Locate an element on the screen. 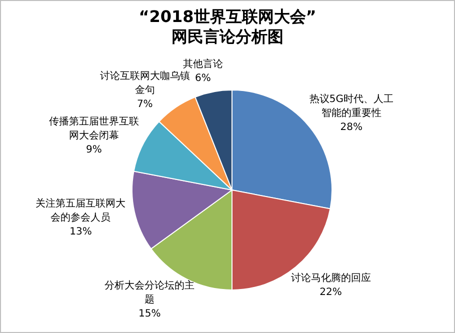 The height and width of the screenshot is (333, 455). slice-label: 分析大会分论坛的主题 is located at coordinates (149, 293).